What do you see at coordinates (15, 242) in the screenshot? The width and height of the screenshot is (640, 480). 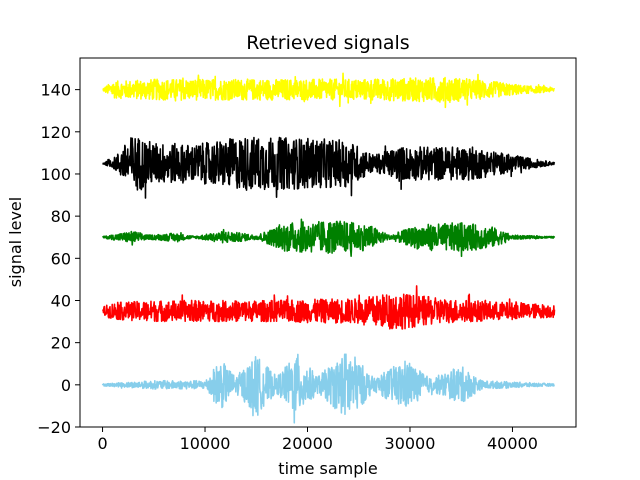 I see `y-axis-label: signal level` at bounding box center [15, 242].